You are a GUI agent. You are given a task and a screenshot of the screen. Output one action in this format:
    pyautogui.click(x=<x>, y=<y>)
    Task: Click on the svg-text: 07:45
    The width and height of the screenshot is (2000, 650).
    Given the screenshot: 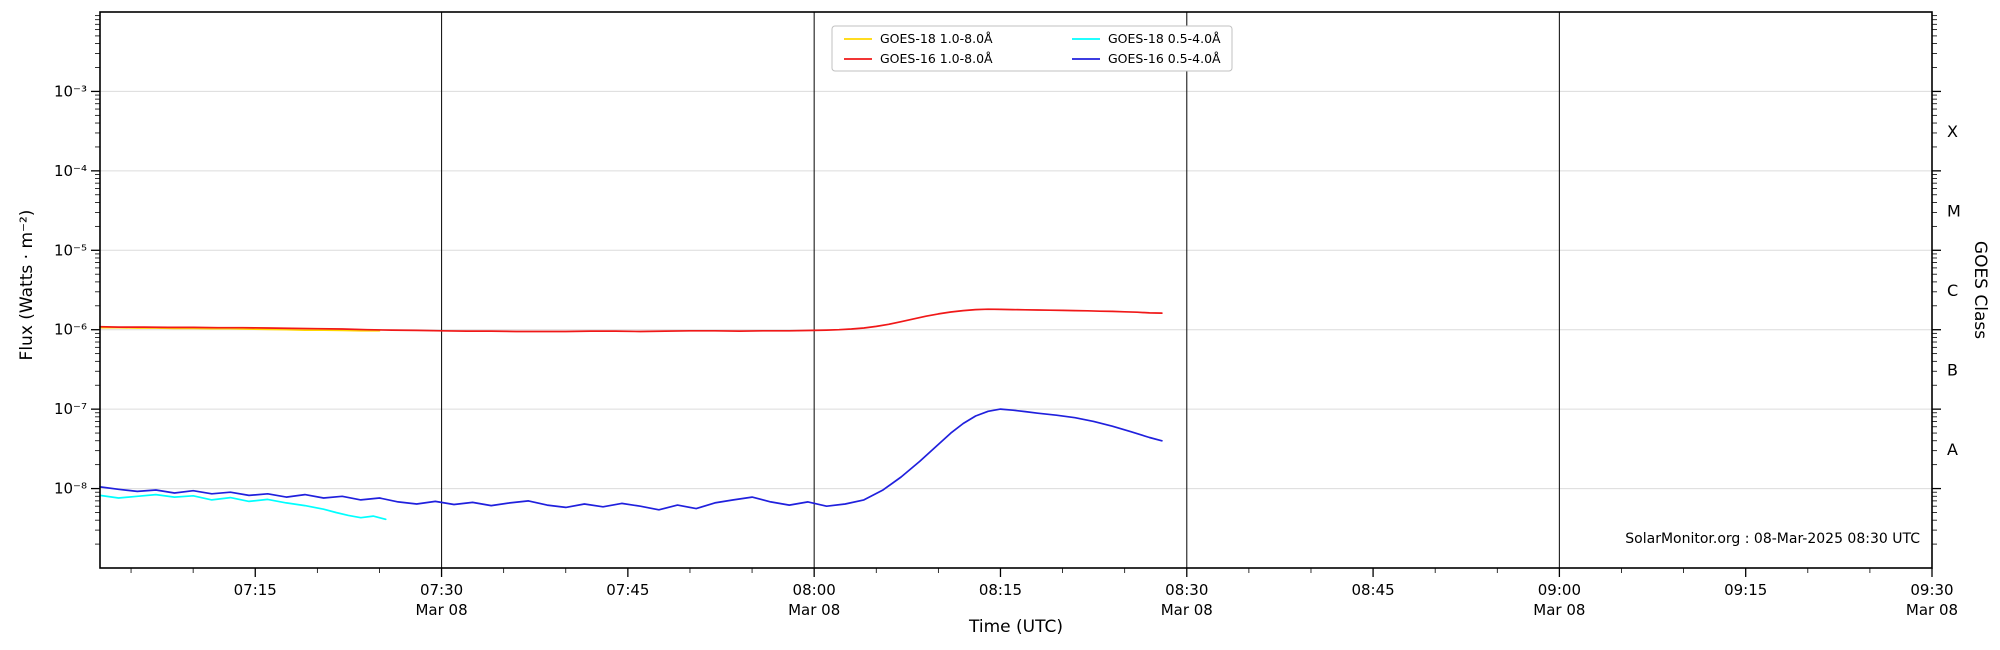 What is the action you would take?
    pyautogui.click(x=627, y=590)
    